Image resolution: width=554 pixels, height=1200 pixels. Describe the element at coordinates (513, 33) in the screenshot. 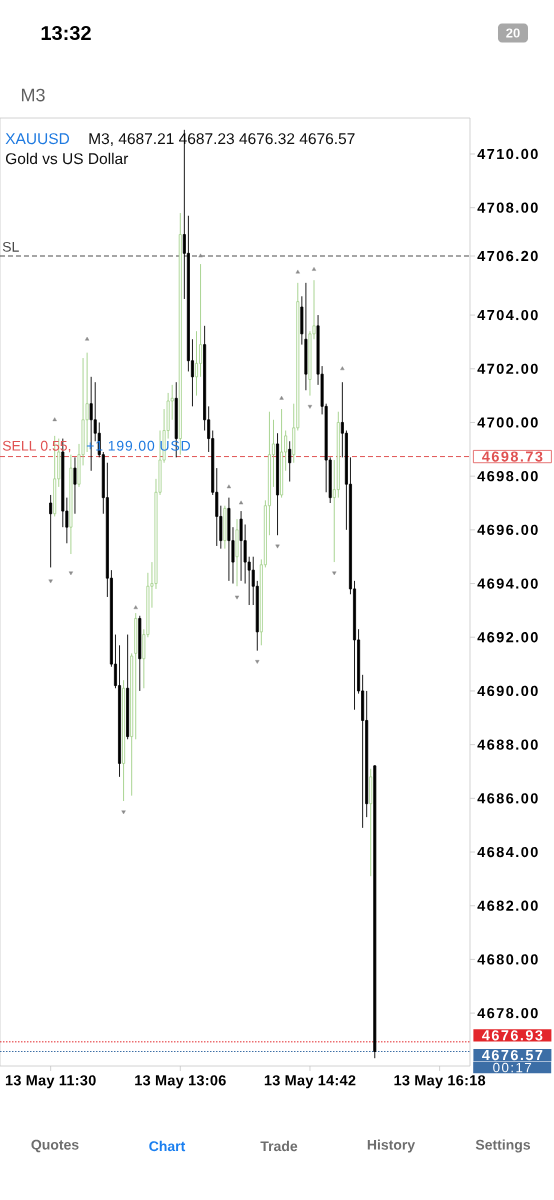

I see `text: 20` at that location.